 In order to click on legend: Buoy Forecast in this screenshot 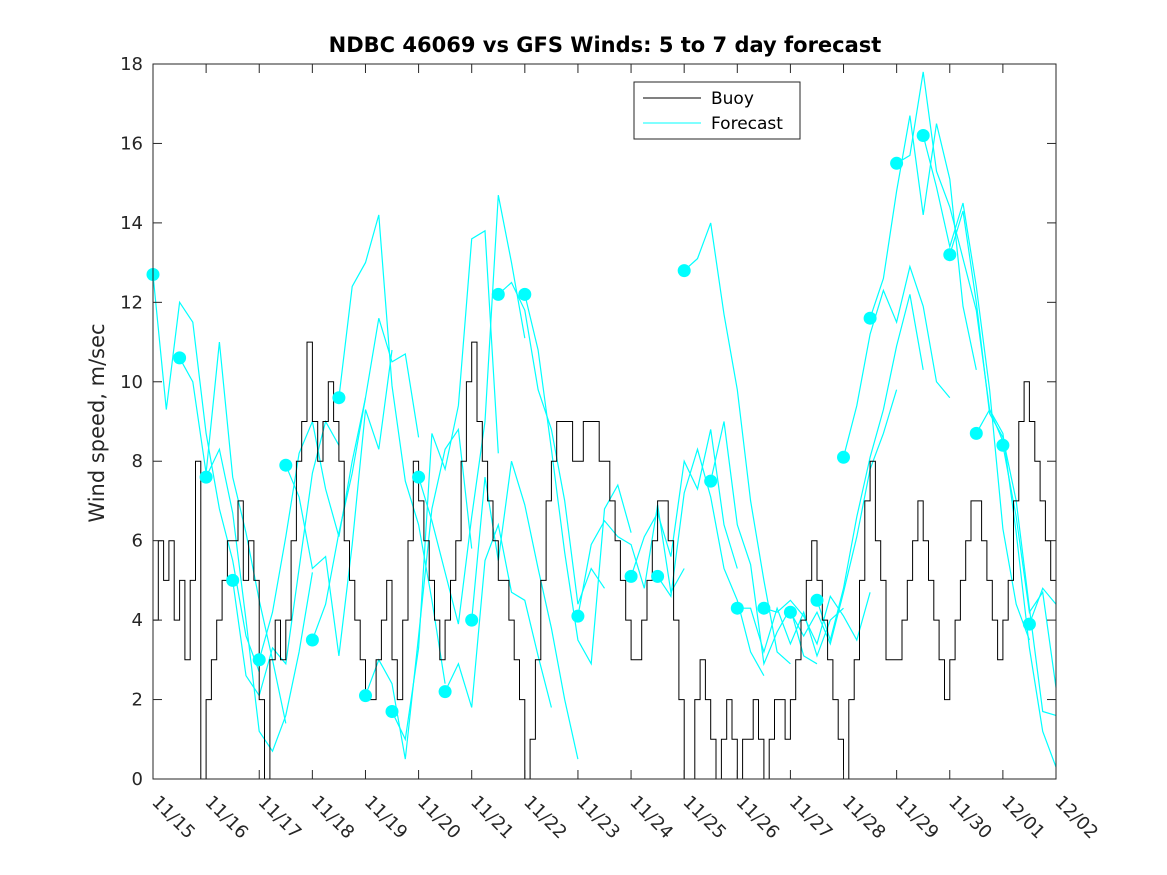, I will do `click(717, 110)`.